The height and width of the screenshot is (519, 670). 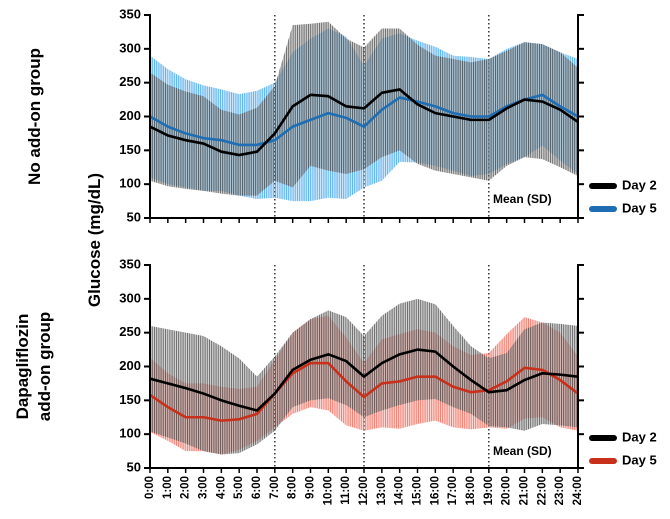 I want to click on x-tick-label: 18:00, so click(x=471, y=490).